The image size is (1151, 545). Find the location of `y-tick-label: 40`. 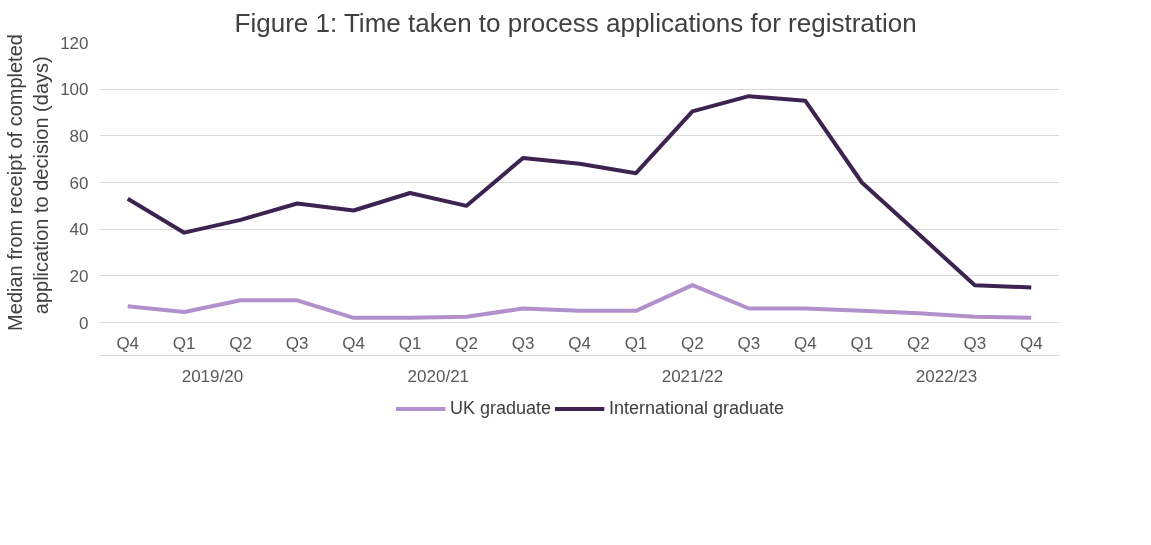

y-tick-label: 40 is located at coordinates (79, 230).